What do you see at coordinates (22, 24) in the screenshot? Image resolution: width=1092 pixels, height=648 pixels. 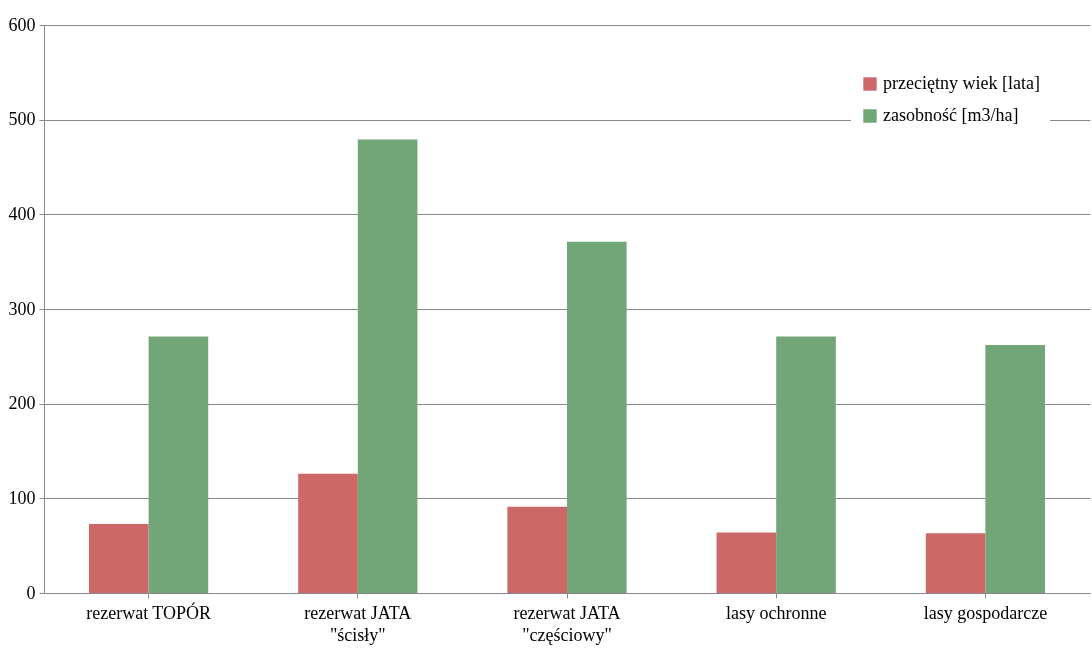 I see `y-tick-label: 600` at bounding box center [22, 24].